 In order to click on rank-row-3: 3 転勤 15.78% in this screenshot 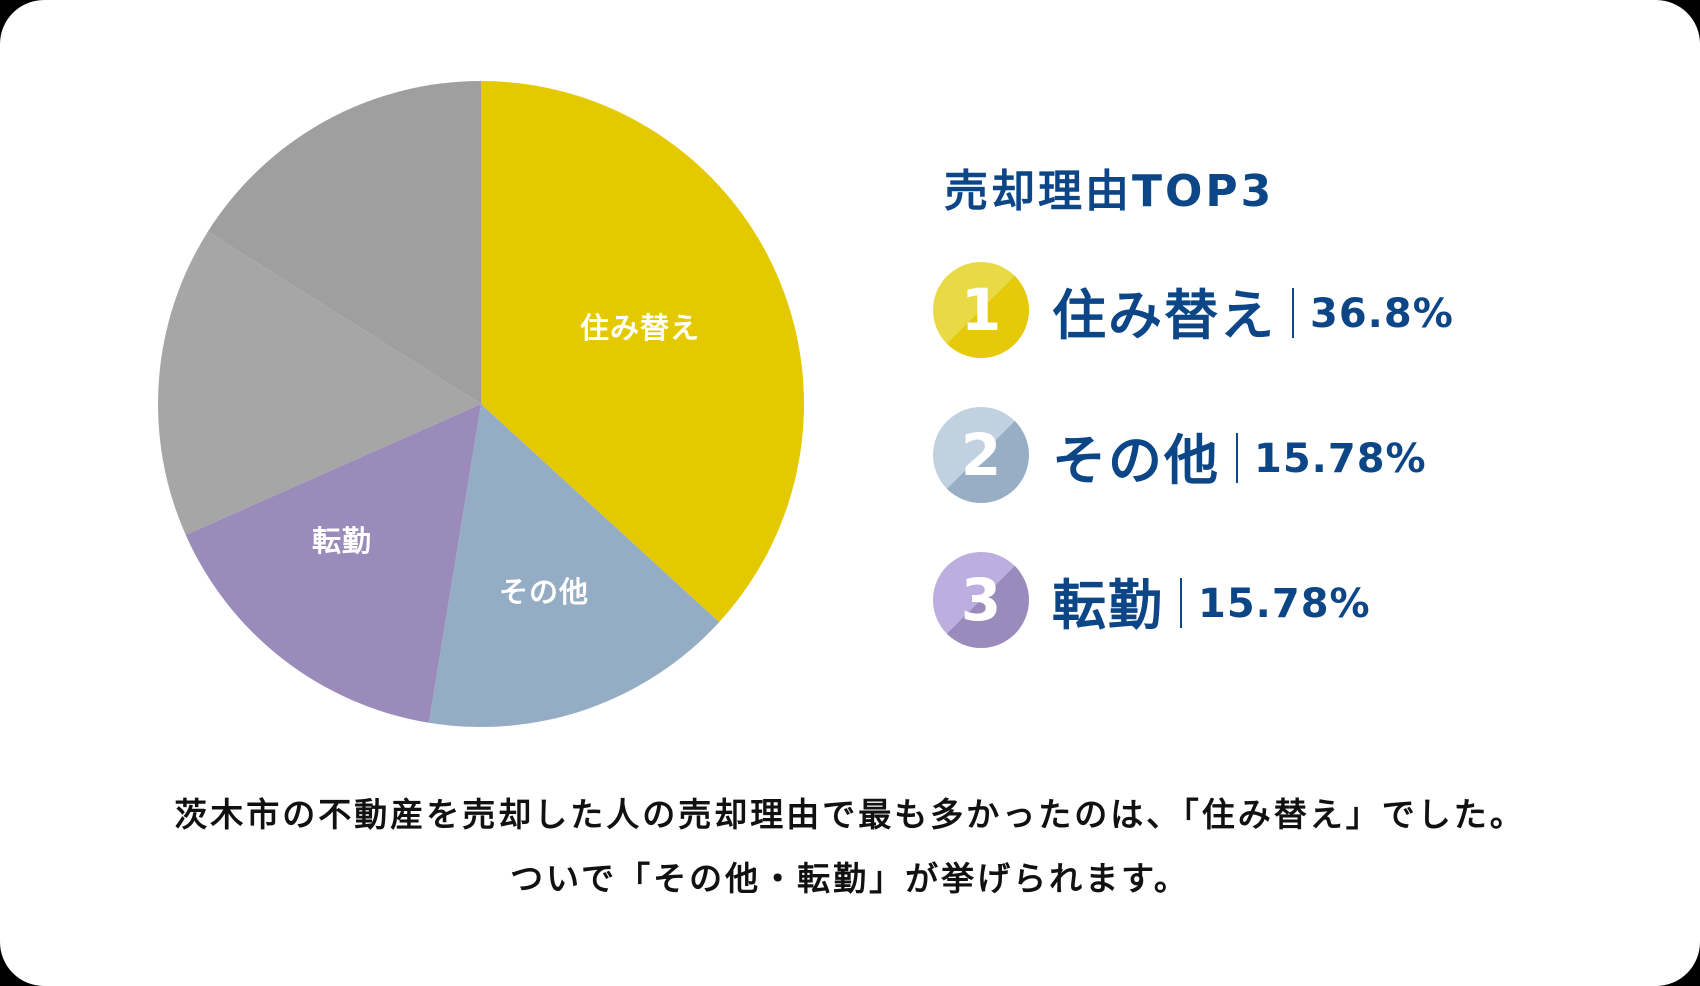, I will do `click(1152, 600)`.